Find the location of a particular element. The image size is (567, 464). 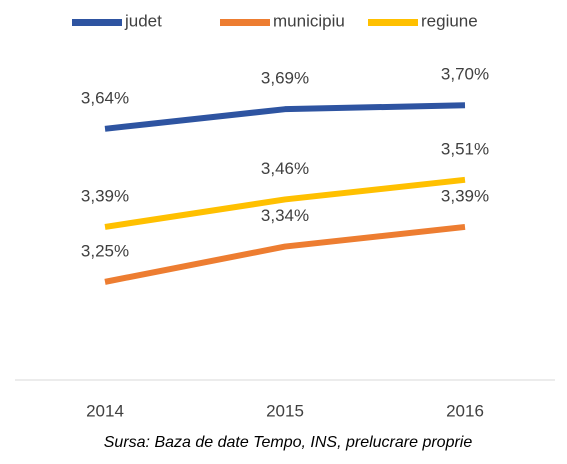

x-tick-label: 2014 is located at coordinates (105, 410).